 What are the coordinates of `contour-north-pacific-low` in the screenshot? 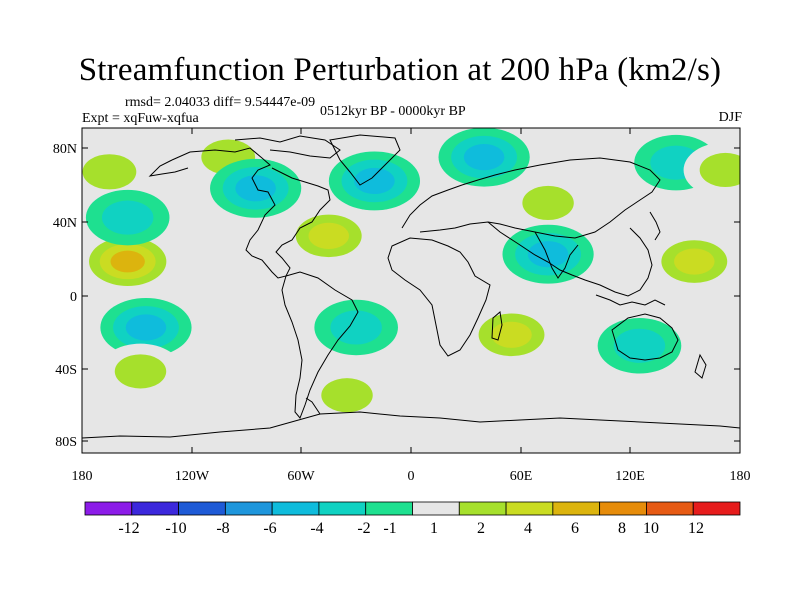 It's located at (127, 217).